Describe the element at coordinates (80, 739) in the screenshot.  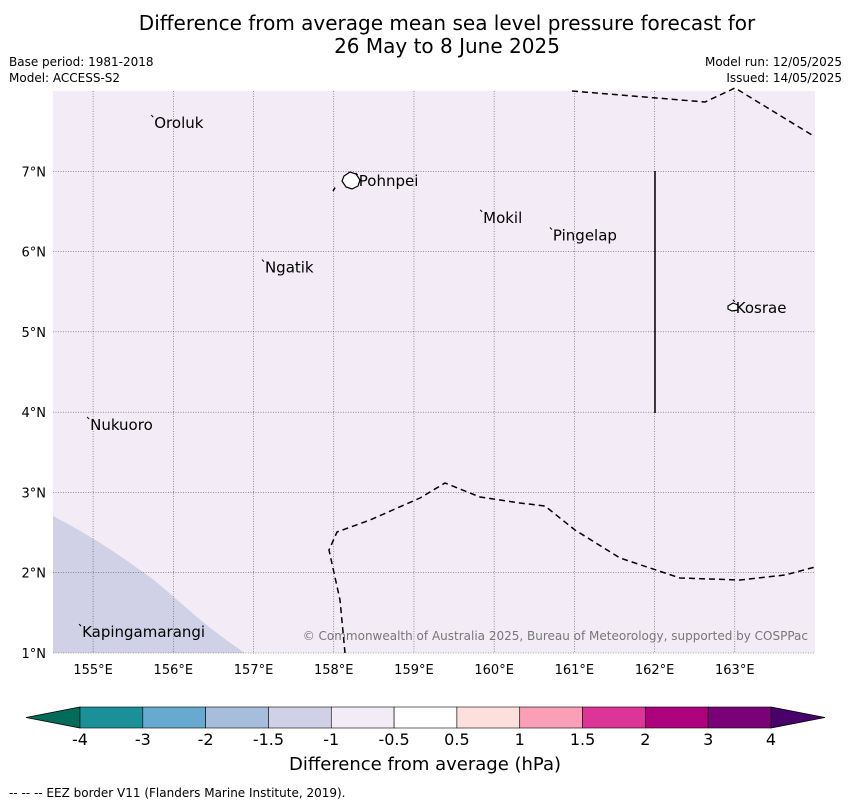
I see `colorbar-tick-label: -4` at that location.